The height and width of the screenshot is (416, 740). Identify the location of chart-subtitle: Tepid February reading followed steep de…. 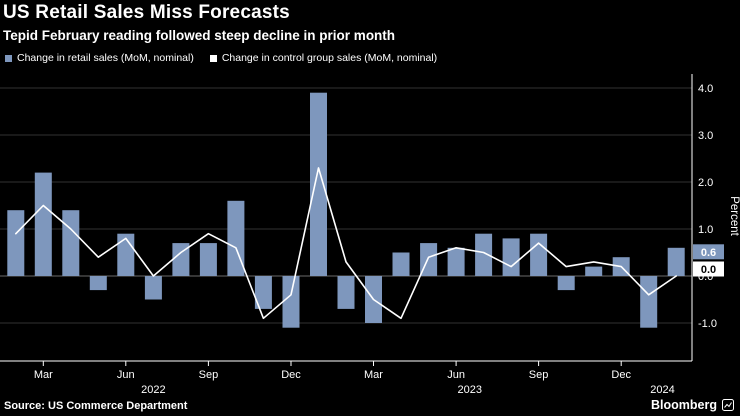
(199, 35).